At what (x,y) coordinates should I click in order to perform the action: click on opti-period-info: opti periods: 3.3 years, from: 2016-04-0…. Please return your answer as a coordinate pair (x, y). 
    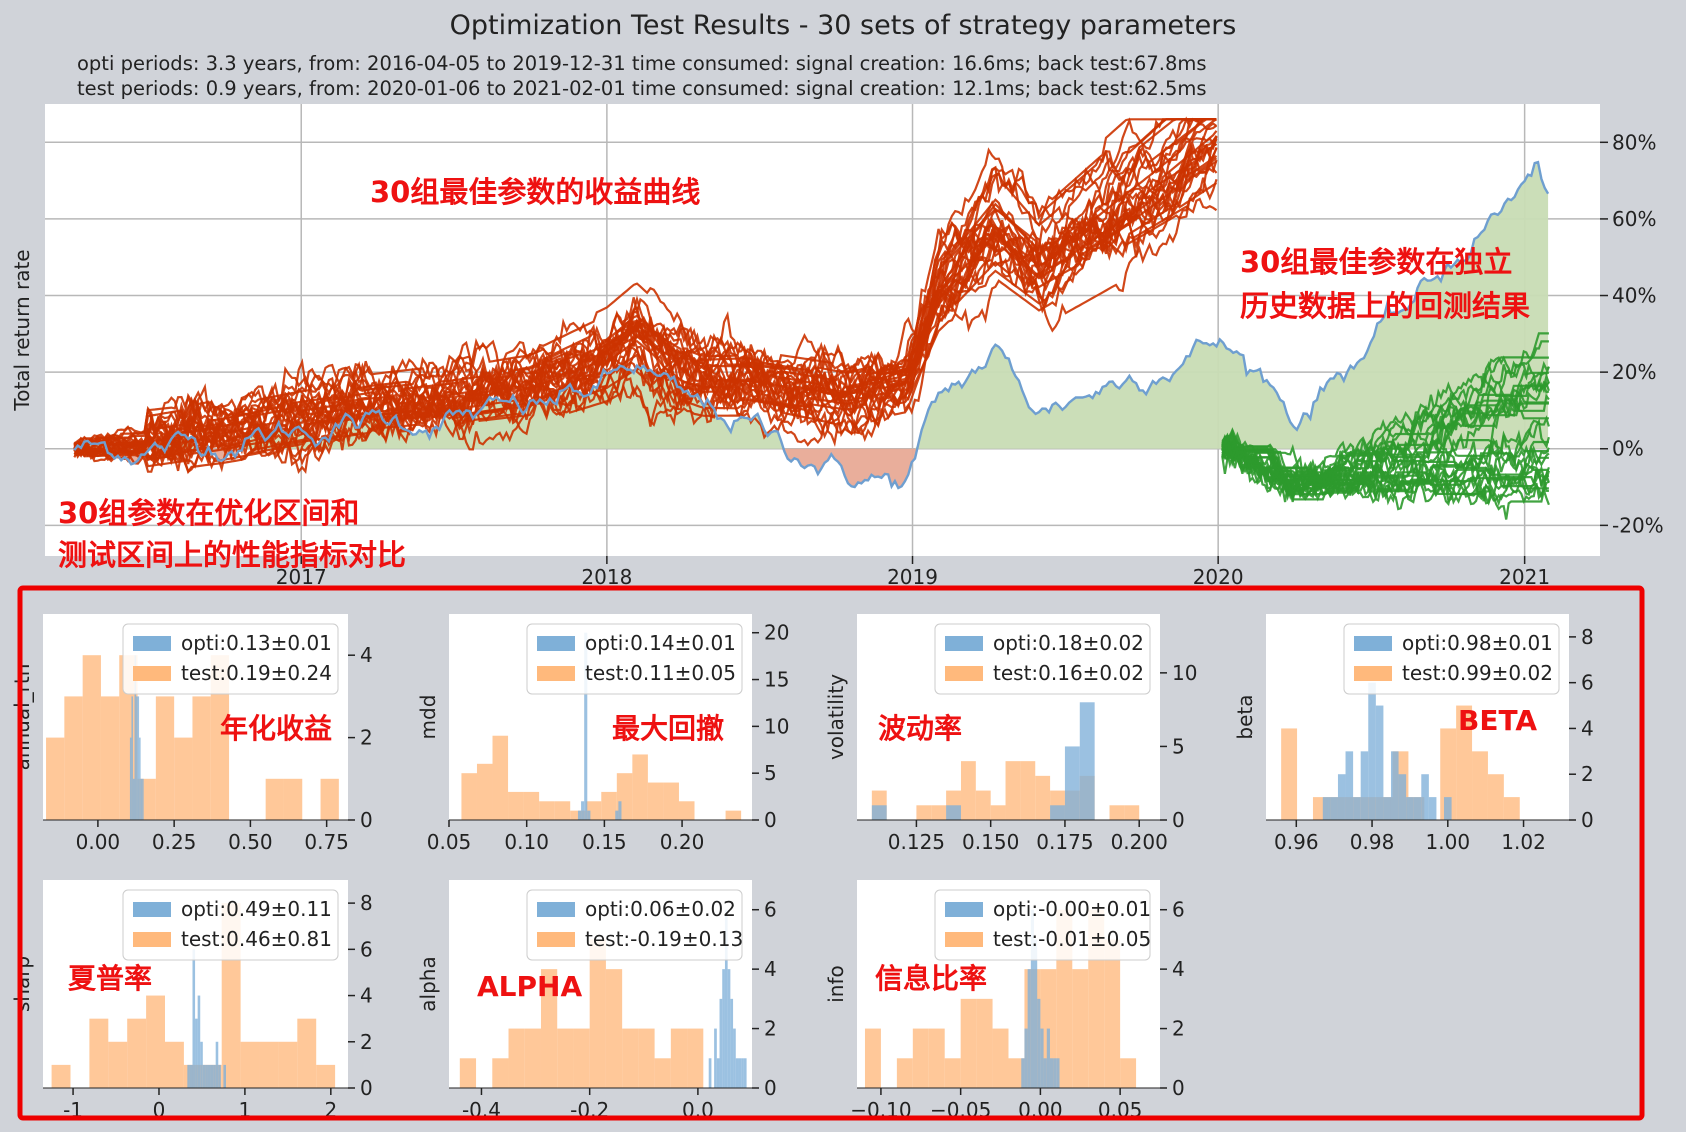
    Looking at the image, I should click on (642, 63).